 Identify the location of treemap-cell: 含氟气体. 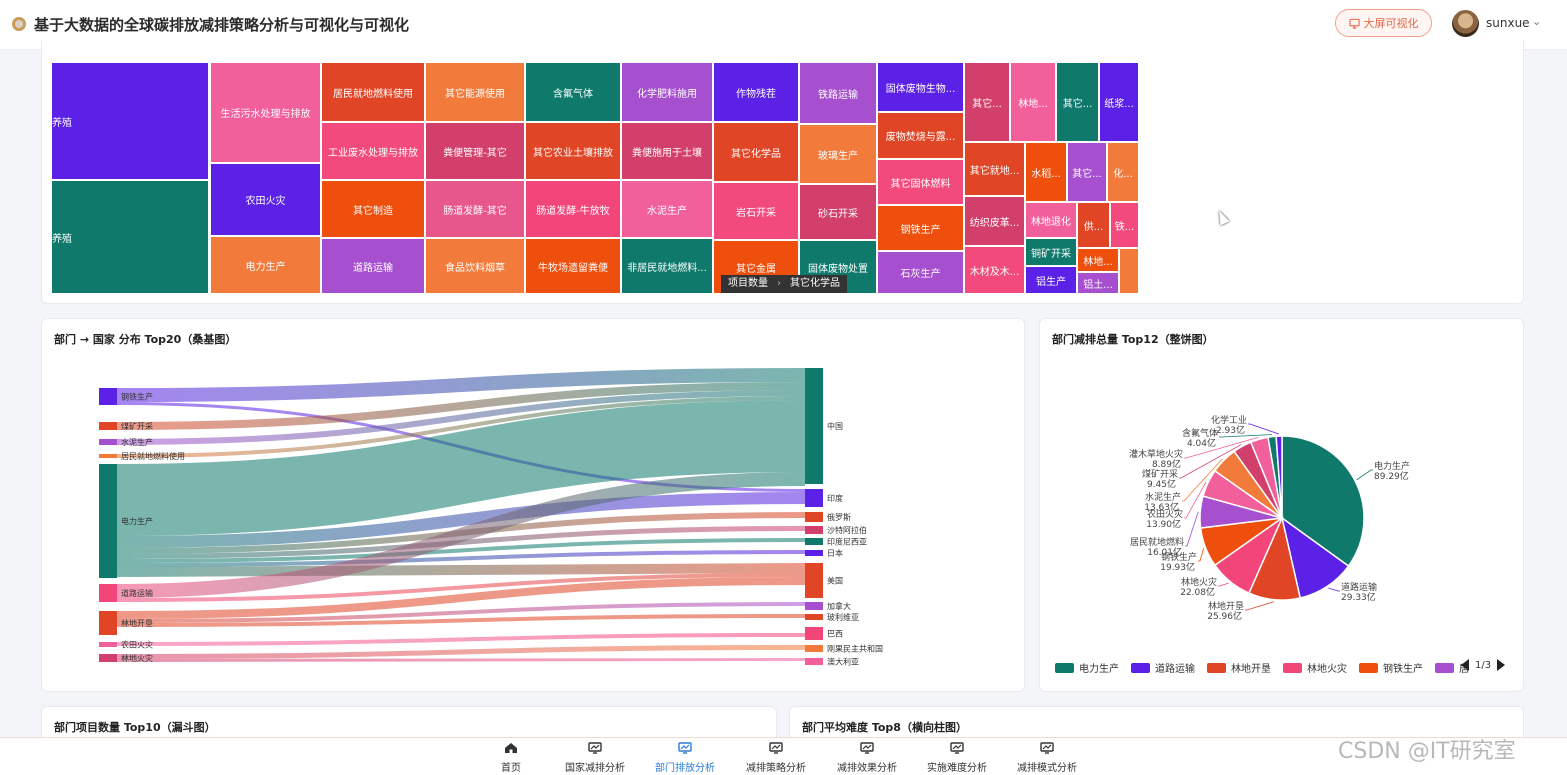
(573, 92).